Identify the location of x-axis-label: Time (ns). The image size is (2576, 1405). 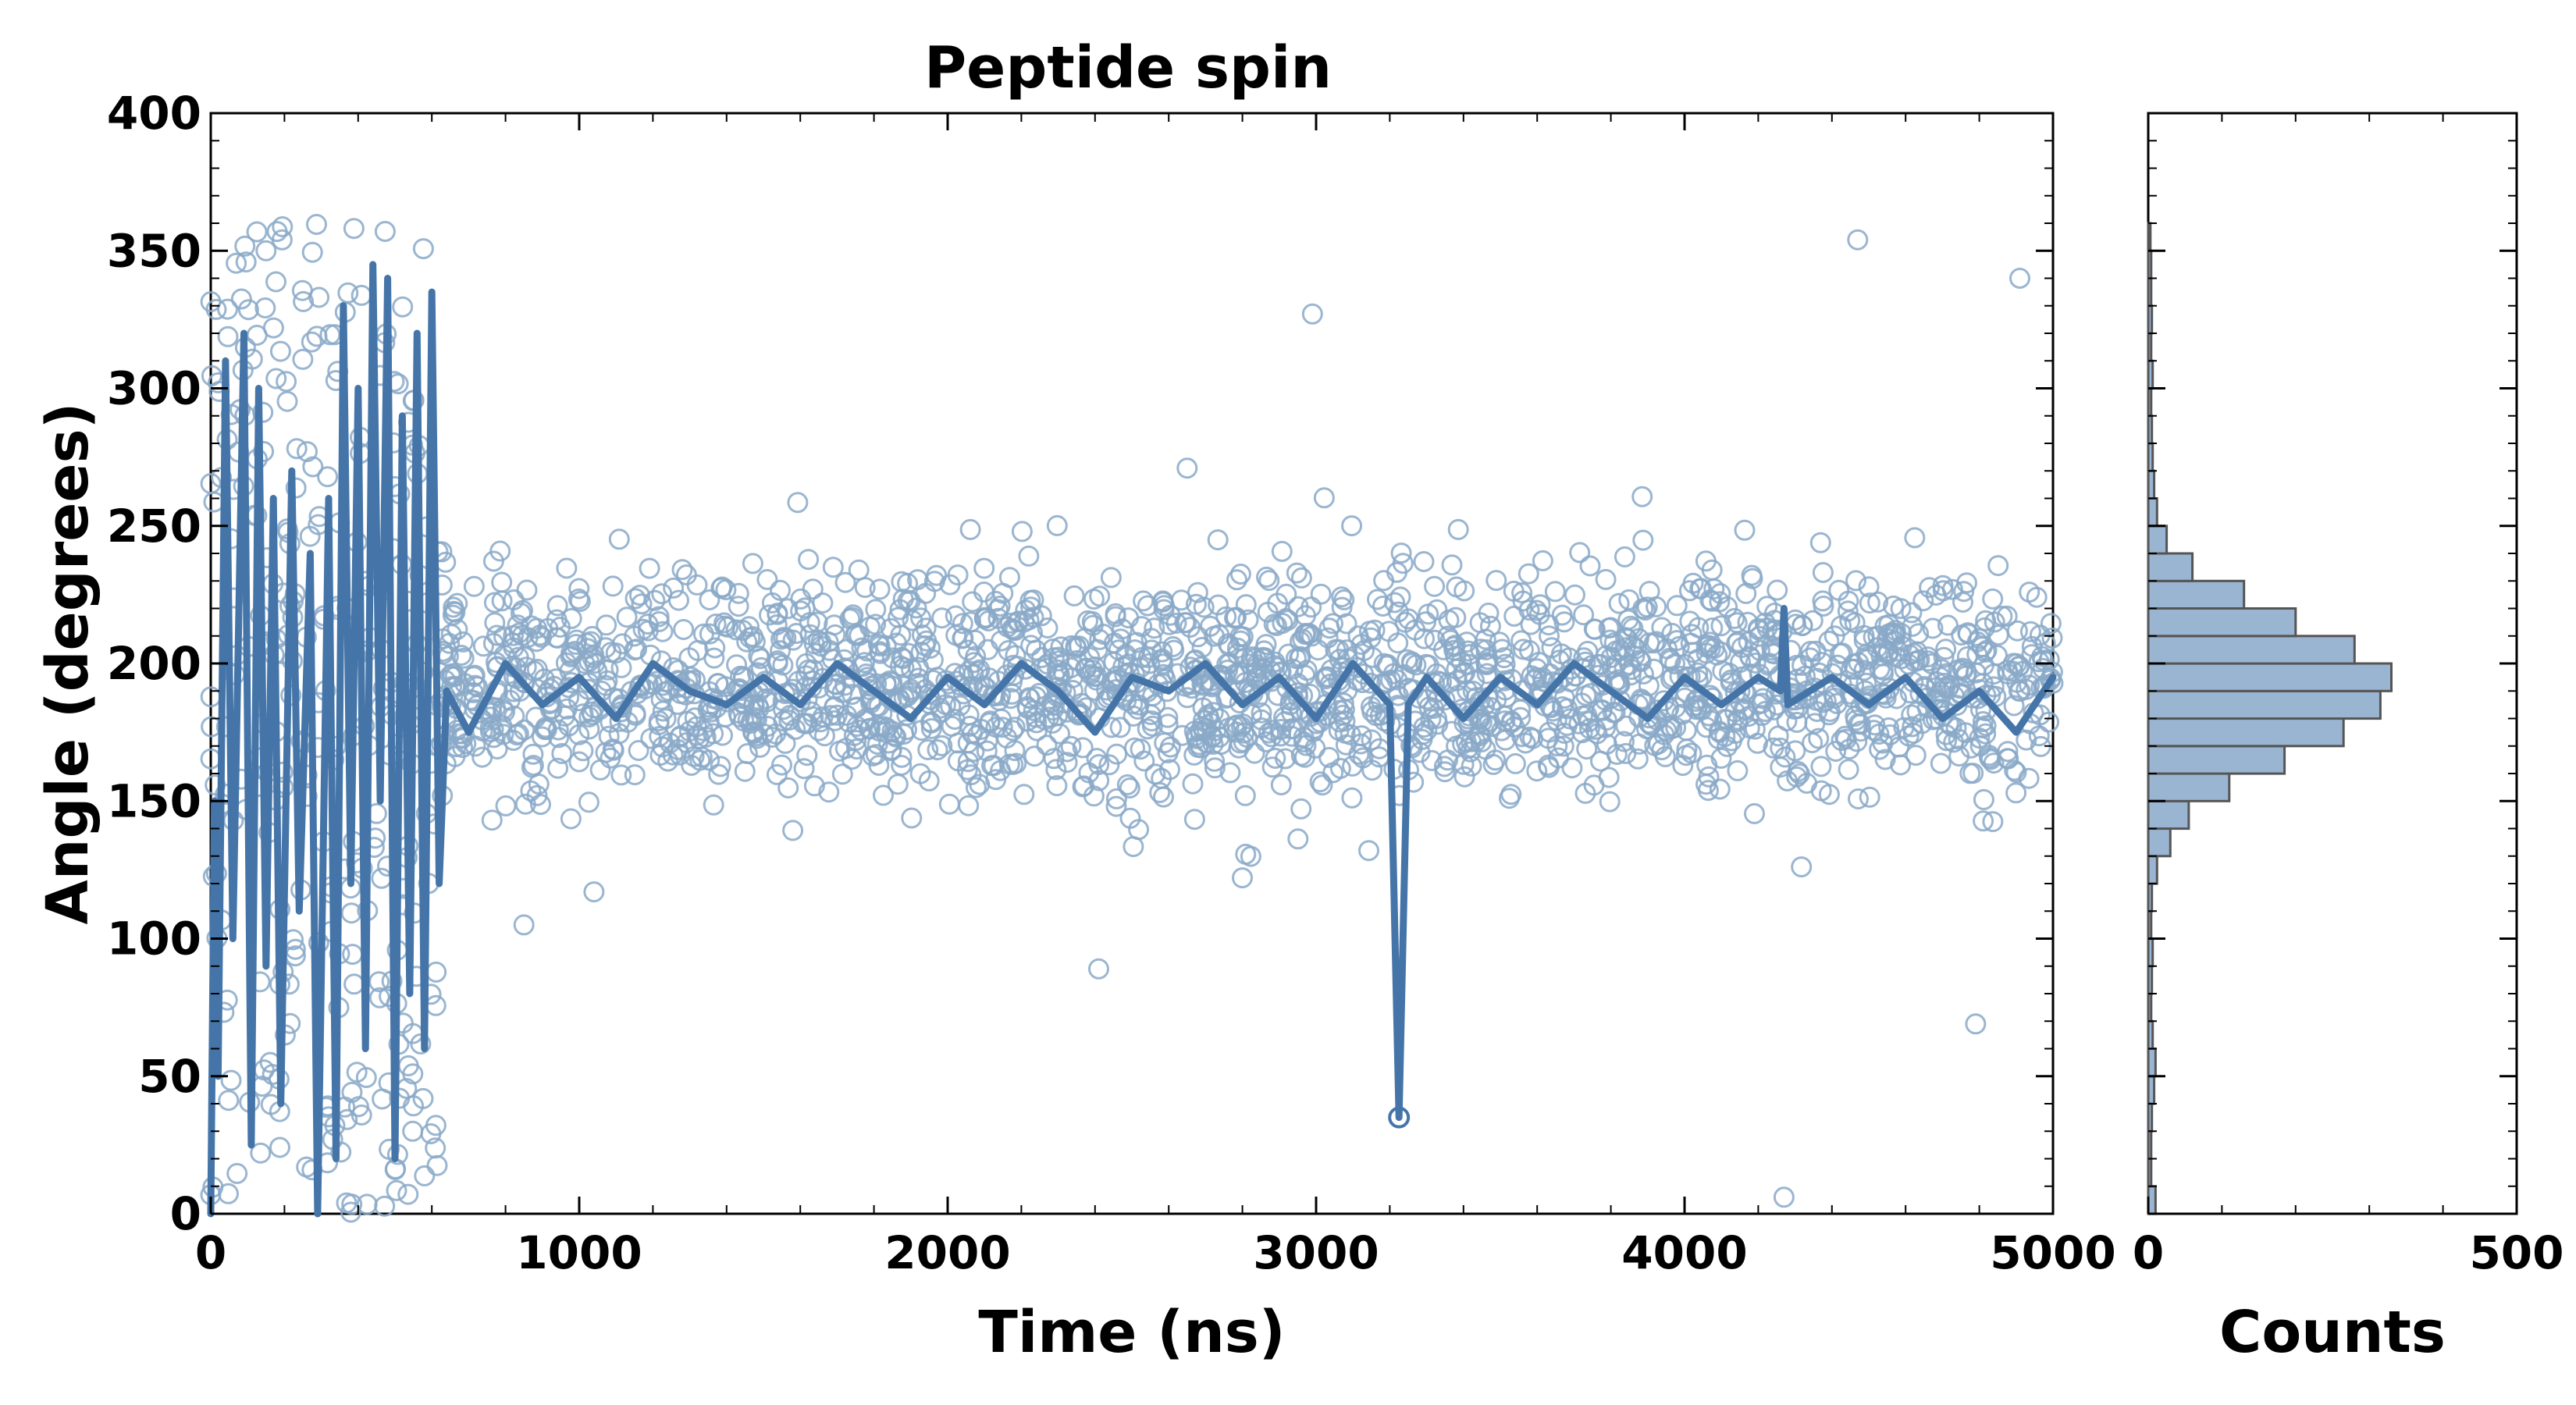
(1131, 1333).